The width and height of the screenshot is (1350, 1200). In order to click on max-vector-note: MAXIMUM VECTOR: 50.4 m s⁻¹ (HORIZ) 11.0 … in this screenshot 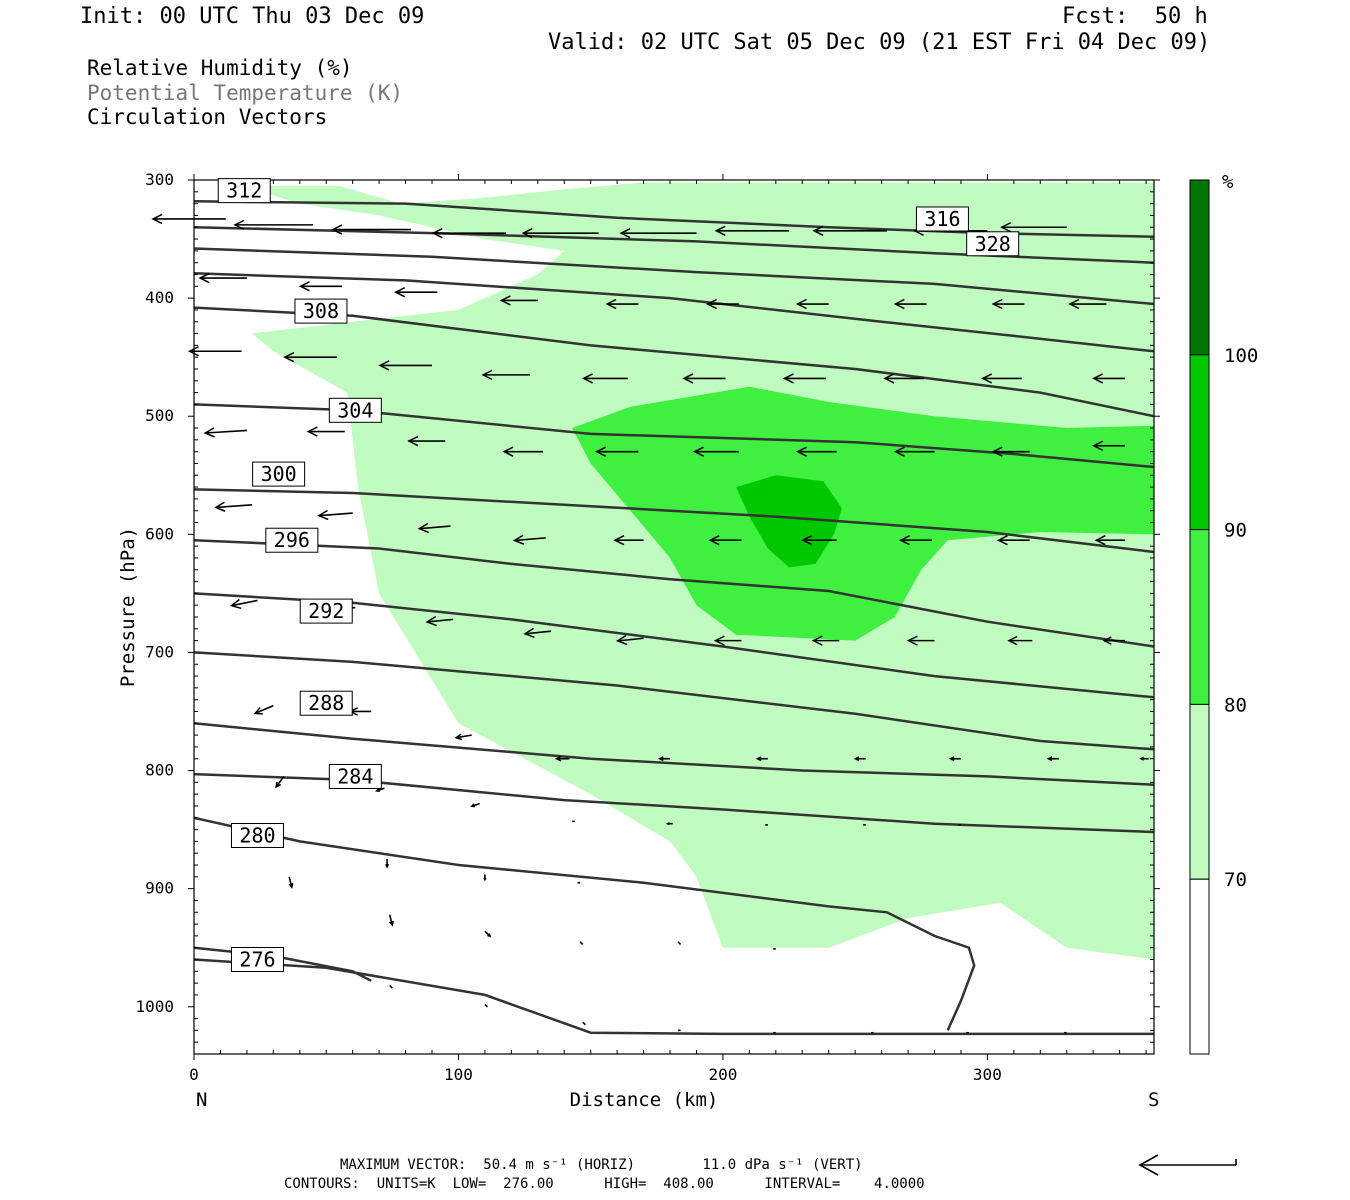, I will do `click(601, 1165)`.